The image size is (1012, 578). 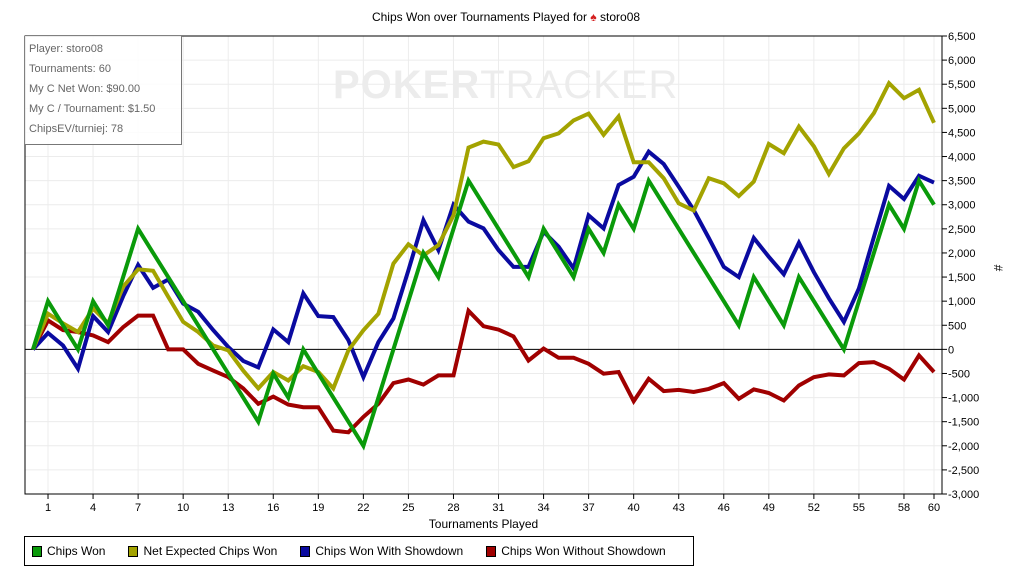 What do you see at coordinates (963, 423) in the screenshot?
I see `y-tick-label: -1,500` at bounding box center [963, 423].